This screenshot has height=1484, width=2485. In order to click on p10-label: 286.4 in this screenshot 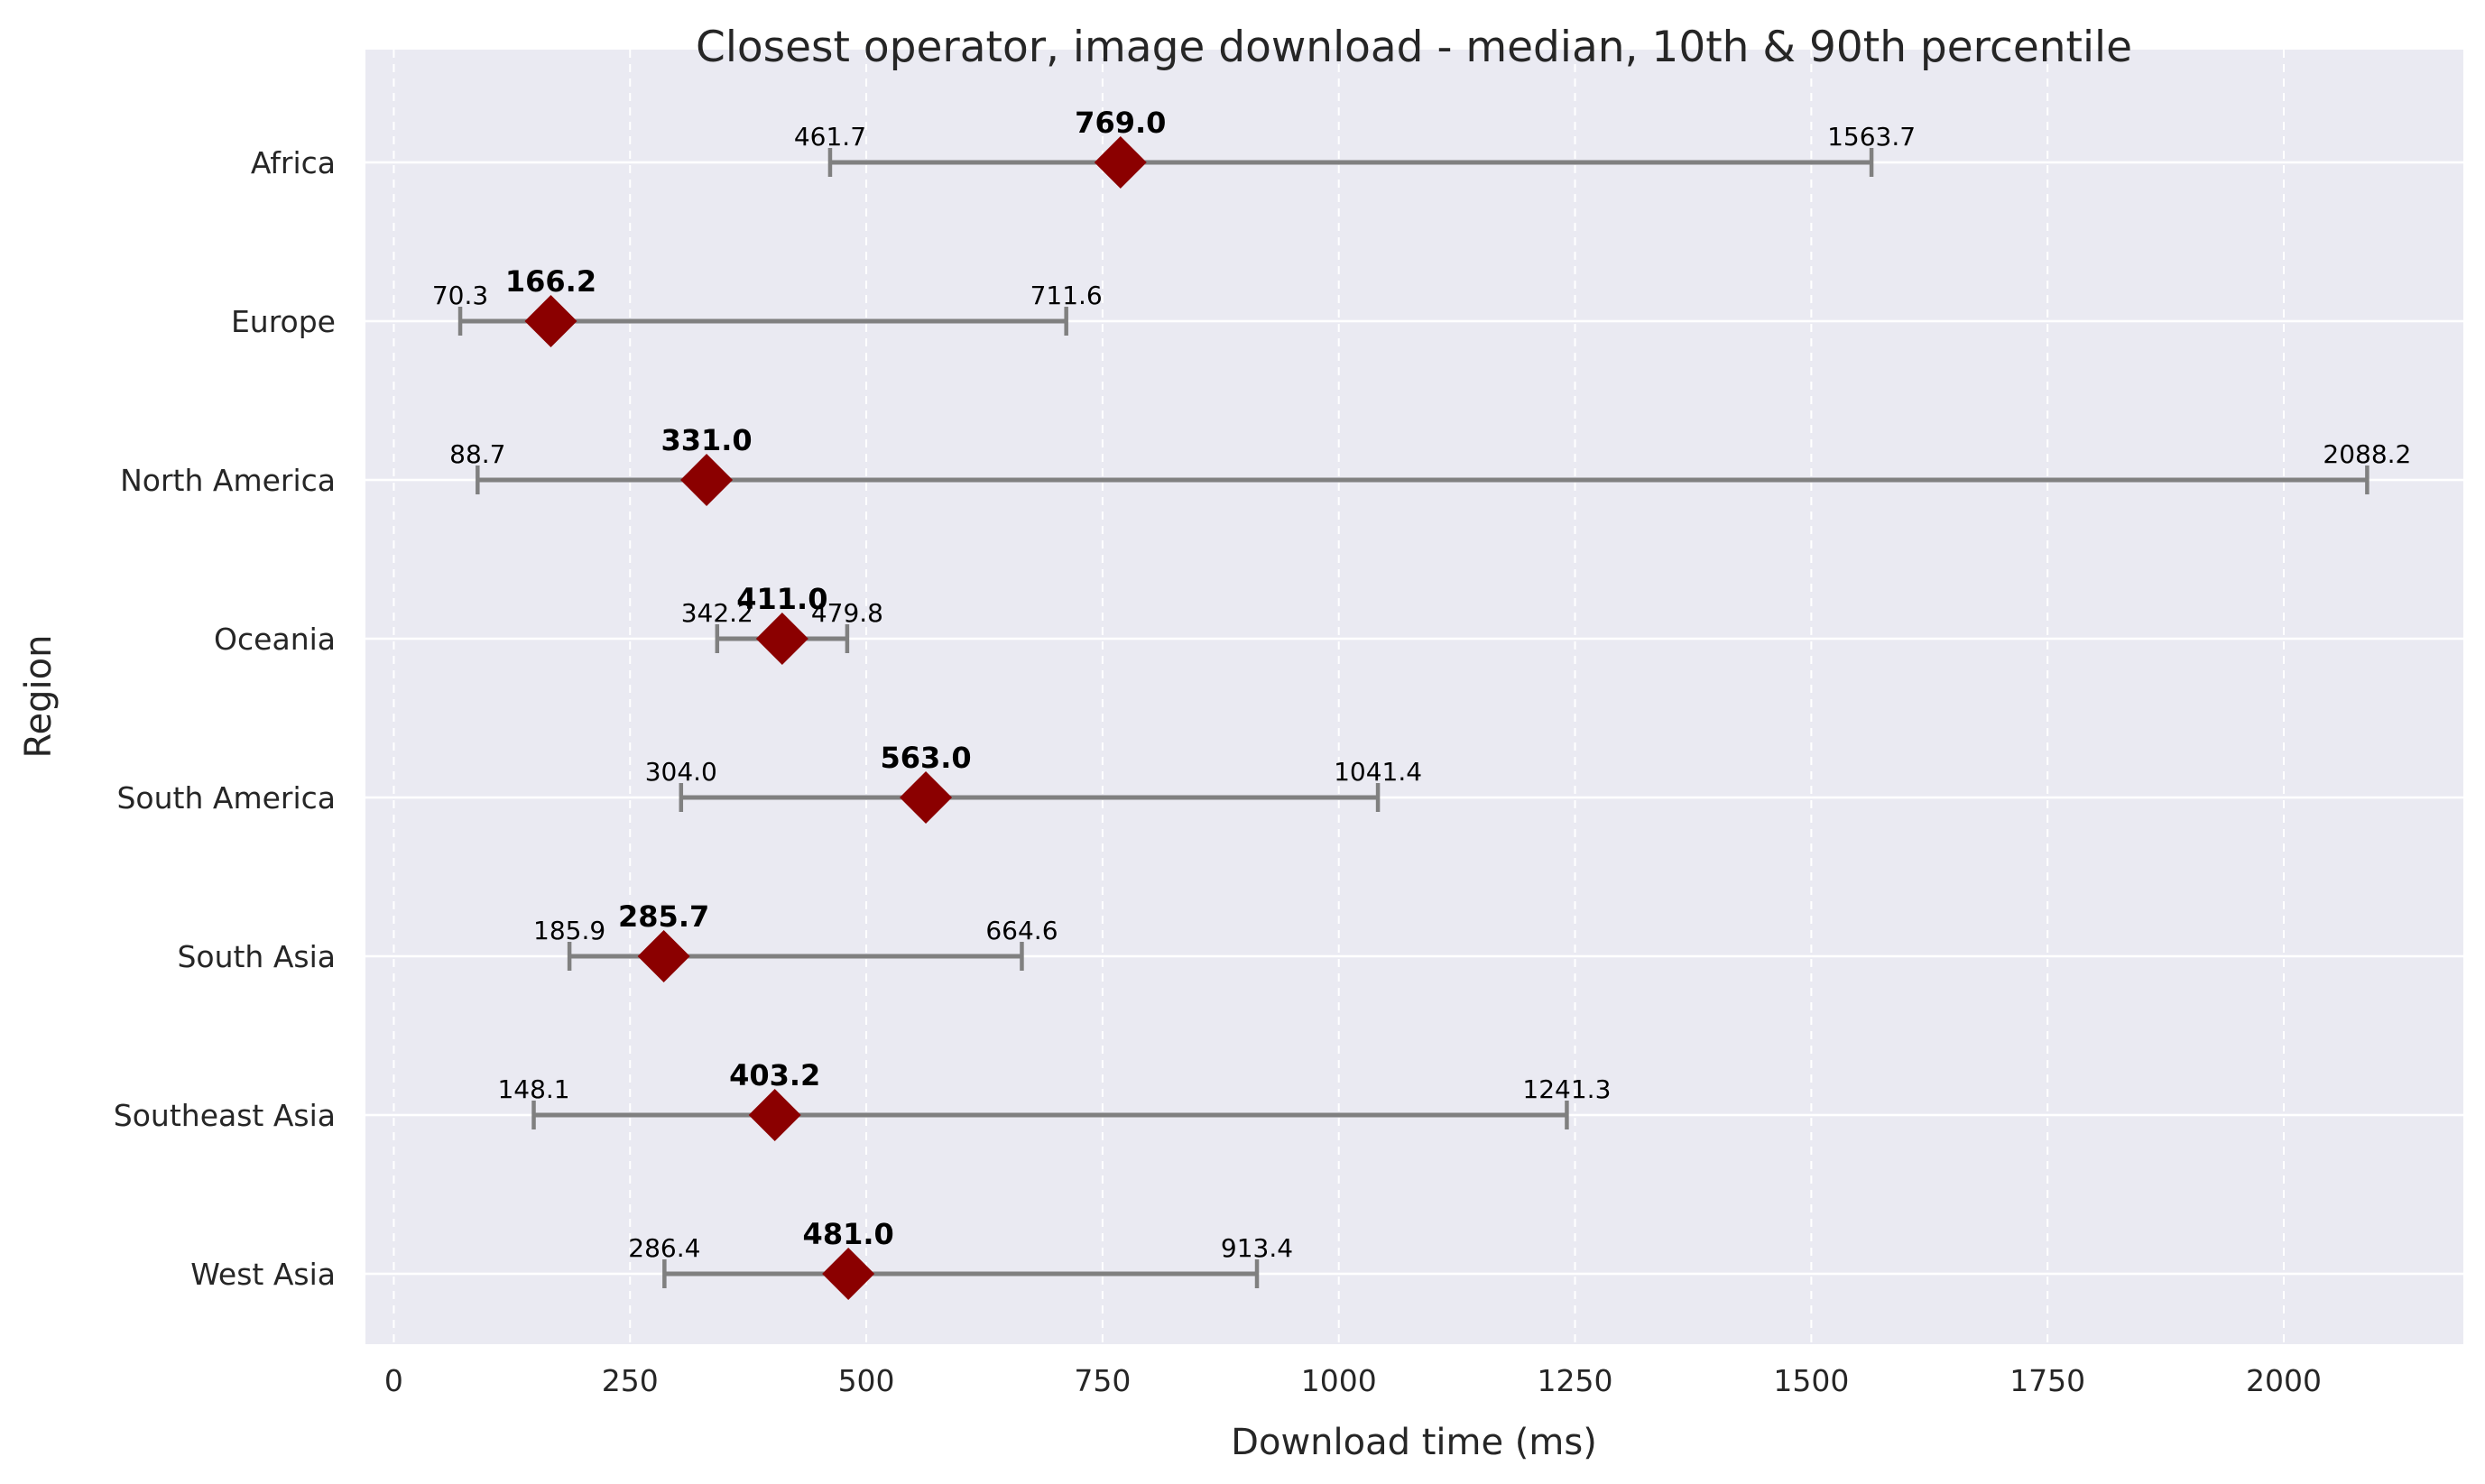, I will do `click(664, 1248)`.